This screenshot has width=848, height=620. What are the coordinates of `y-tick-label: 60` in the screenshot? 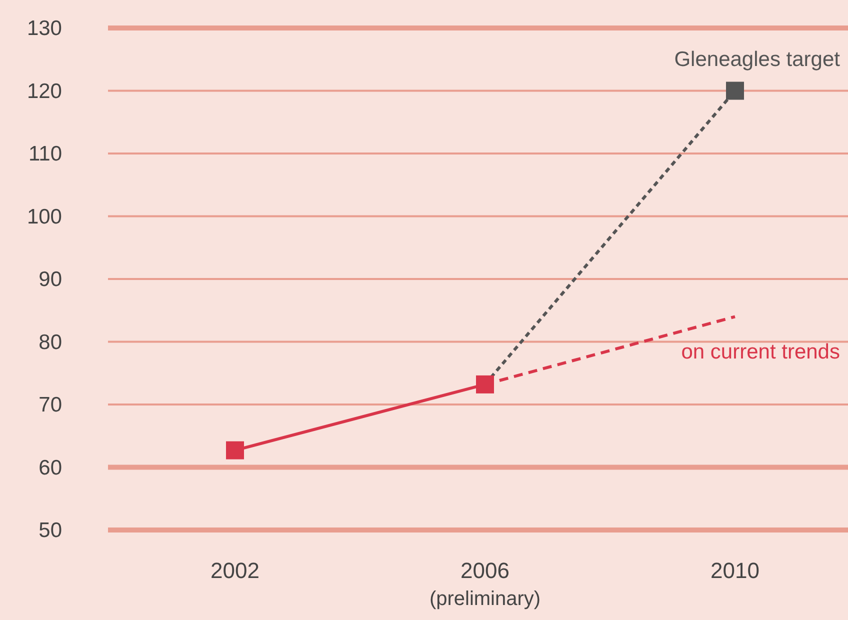 It's located at (50, 468).